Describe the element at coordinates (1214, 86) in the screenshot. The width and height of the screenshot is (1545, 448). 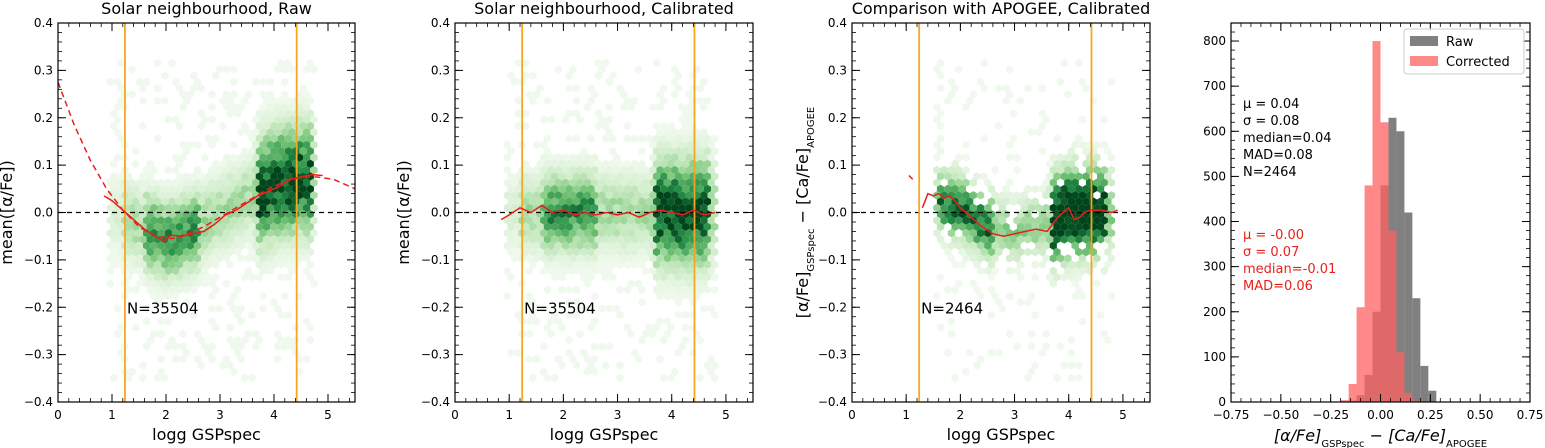
I see `y-tick-label: 700` at that location.